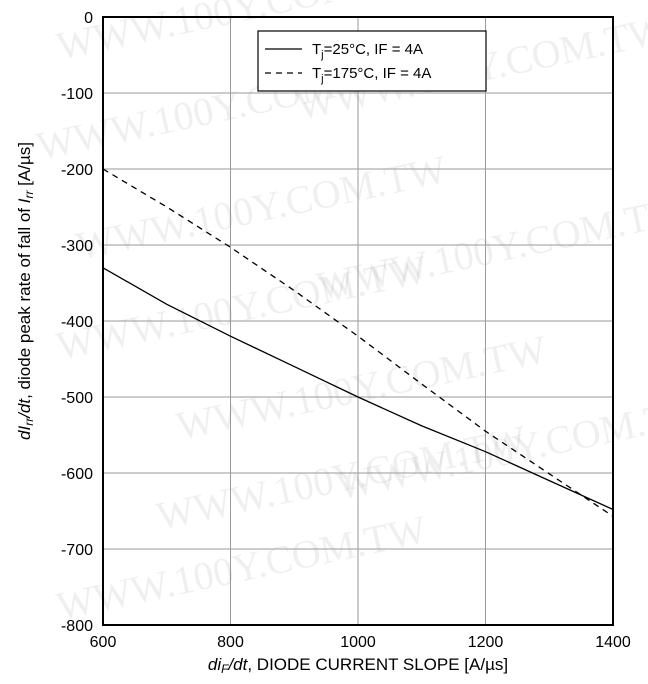 This screenshot has height=684, width=648. Describe the element at coordinates (77, 550) in the screenshot. I see `y-tick-label: -700` at that location.